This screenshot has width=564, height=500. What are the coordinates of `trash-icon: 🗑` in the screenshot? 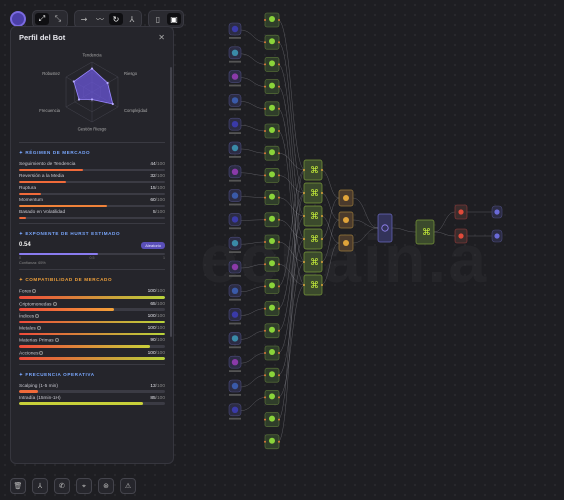 It's located at (18, 486).